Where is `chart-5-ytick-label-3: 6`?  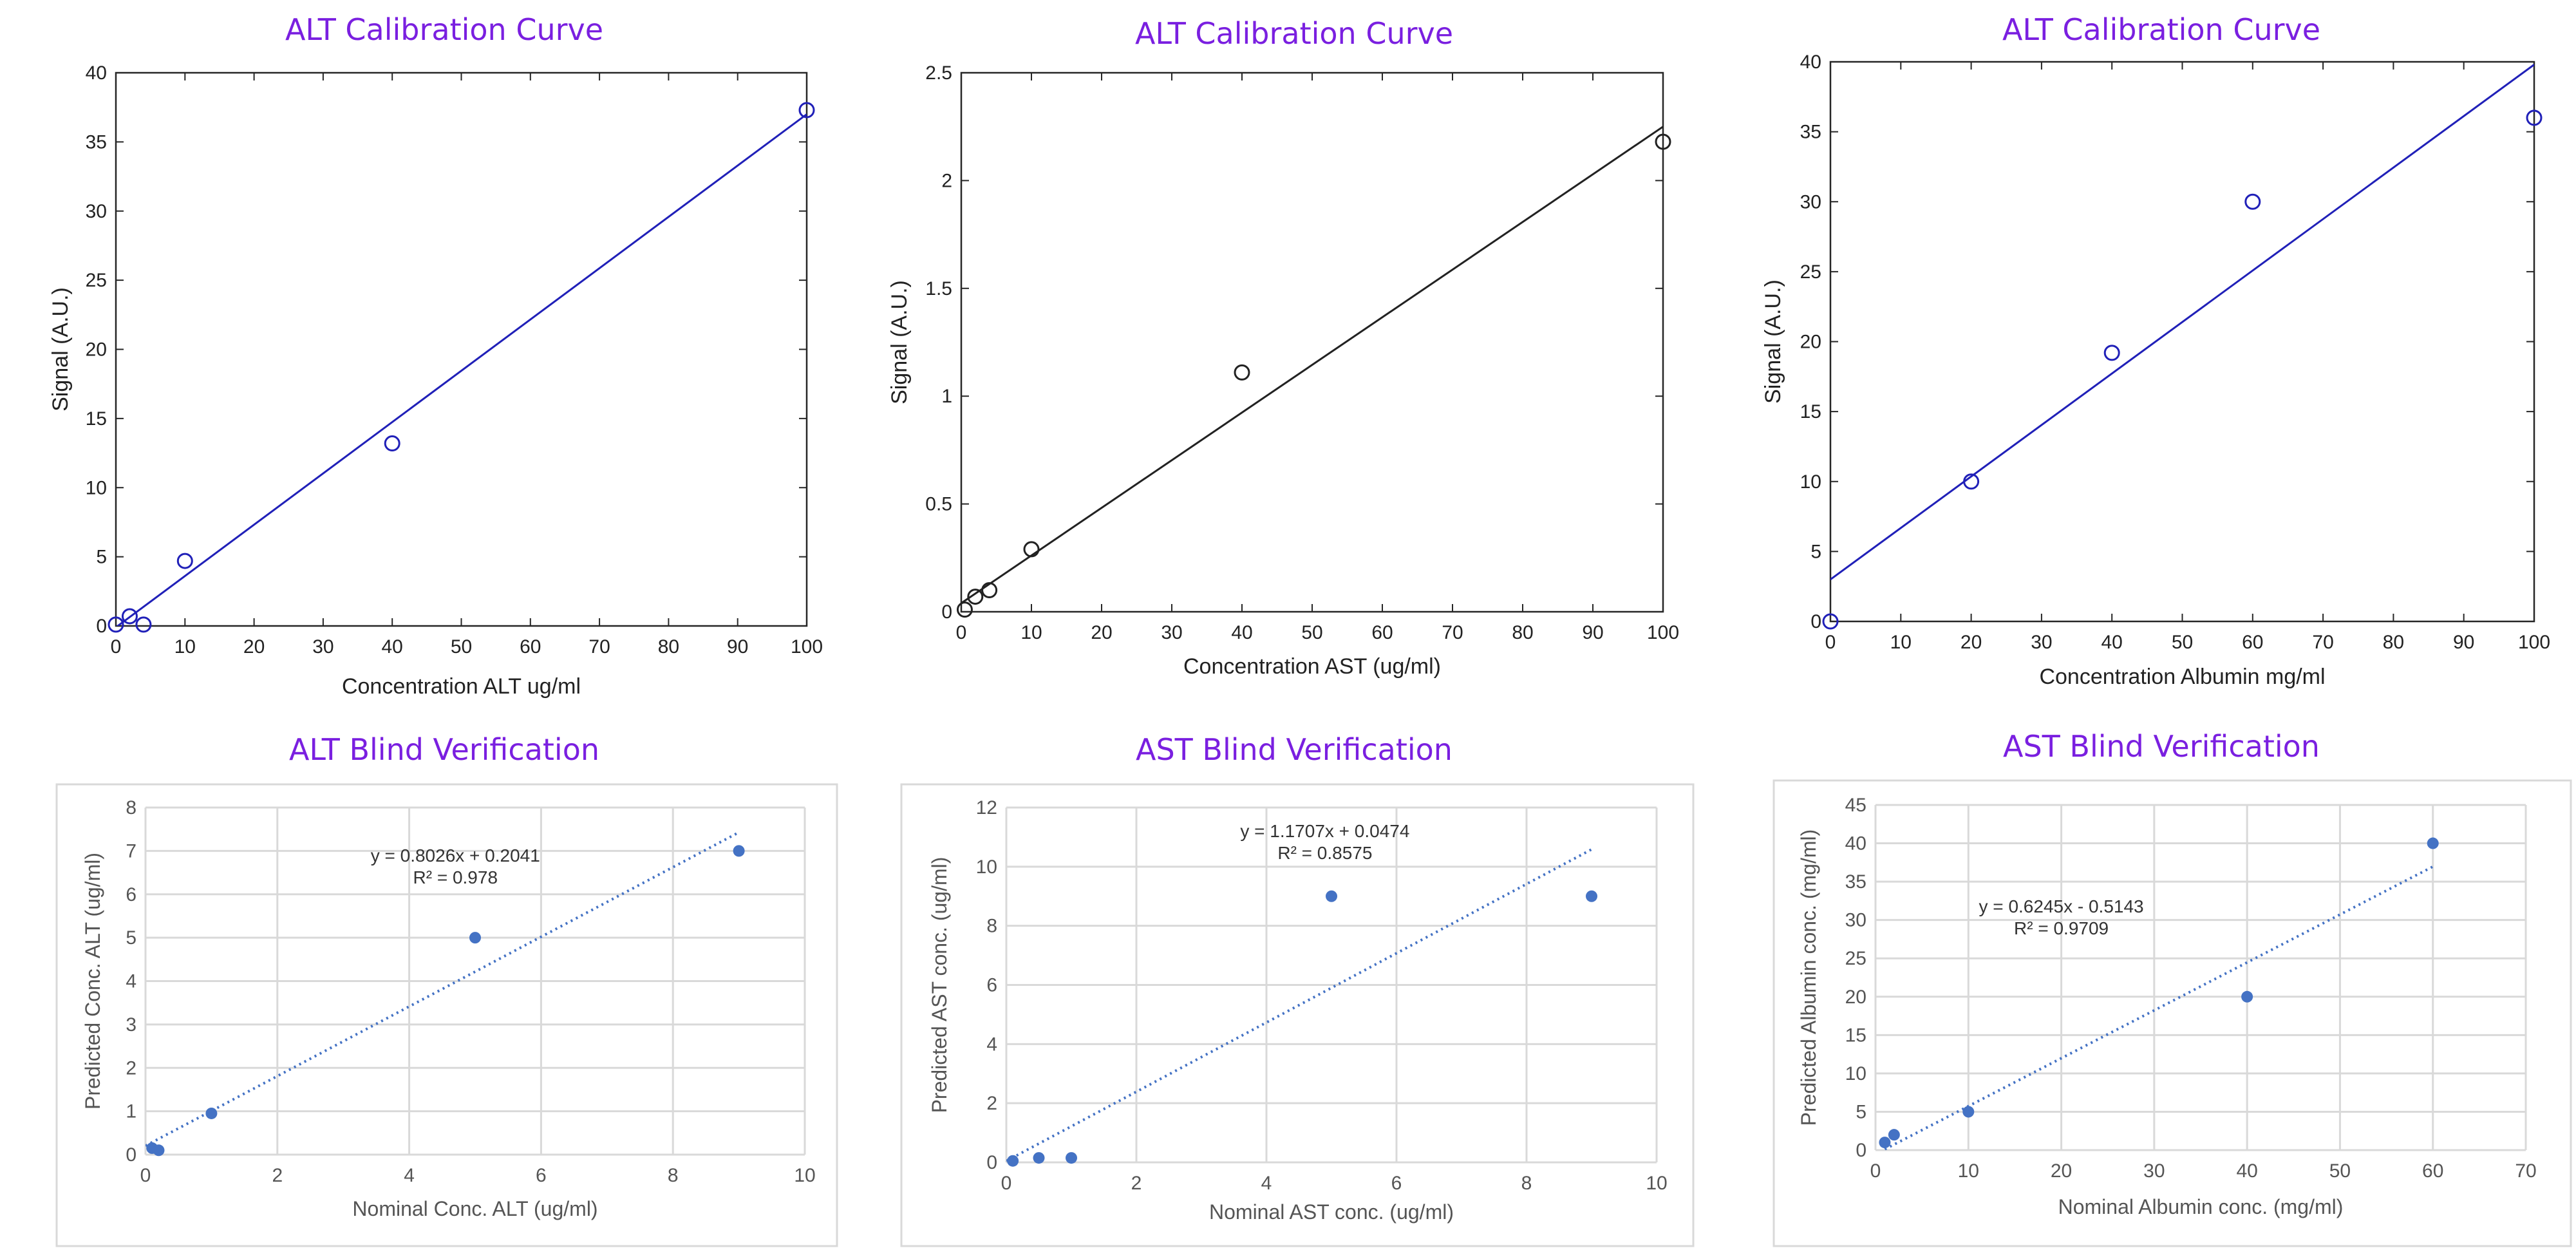 chart-5-ytick-label-3: 6 is located at coordinates (991, 986).